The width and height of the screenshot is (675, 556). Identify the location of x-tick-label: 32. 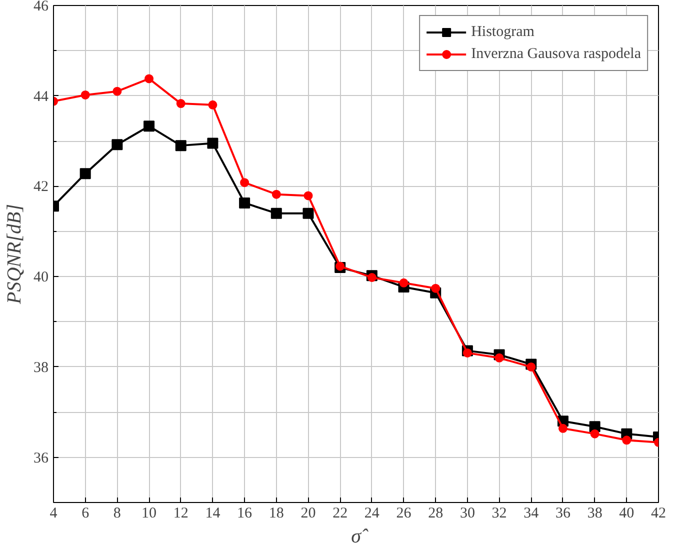
(499, 514).